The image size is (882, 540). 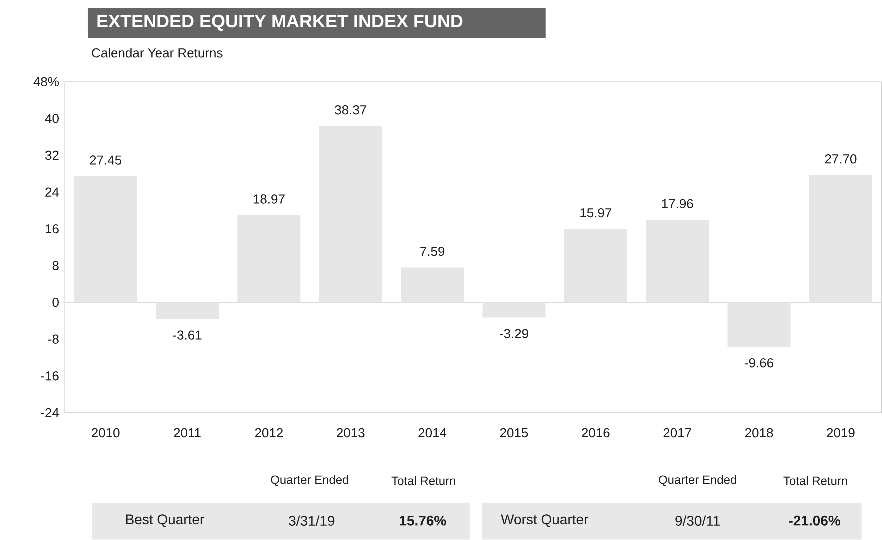 I want to click on data-label: -9.66, so click(x=759, y=363).